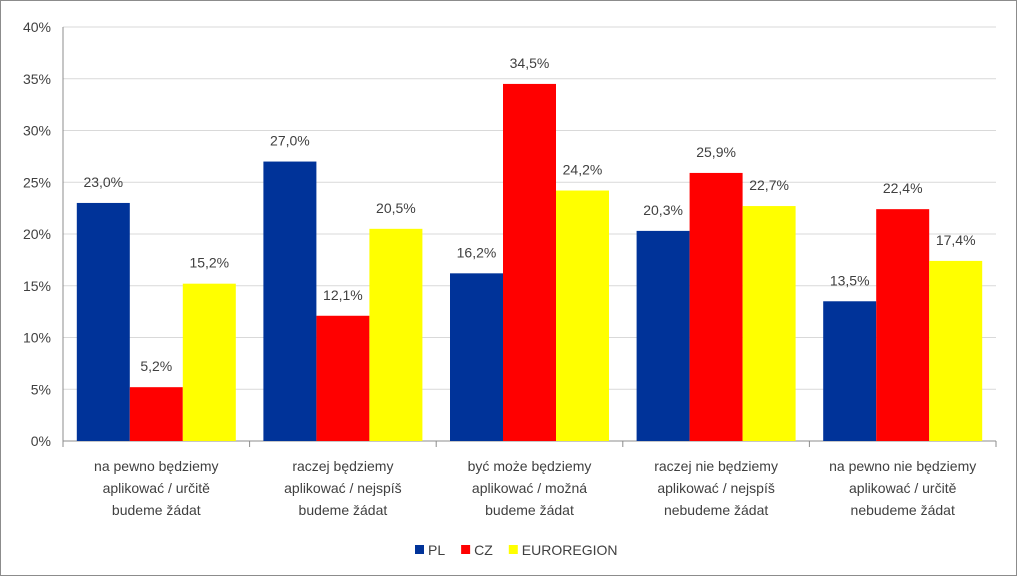  Describe the element at coordinates (477, 252) in the screenshot. I see `data-label: 16,2%` at that location.